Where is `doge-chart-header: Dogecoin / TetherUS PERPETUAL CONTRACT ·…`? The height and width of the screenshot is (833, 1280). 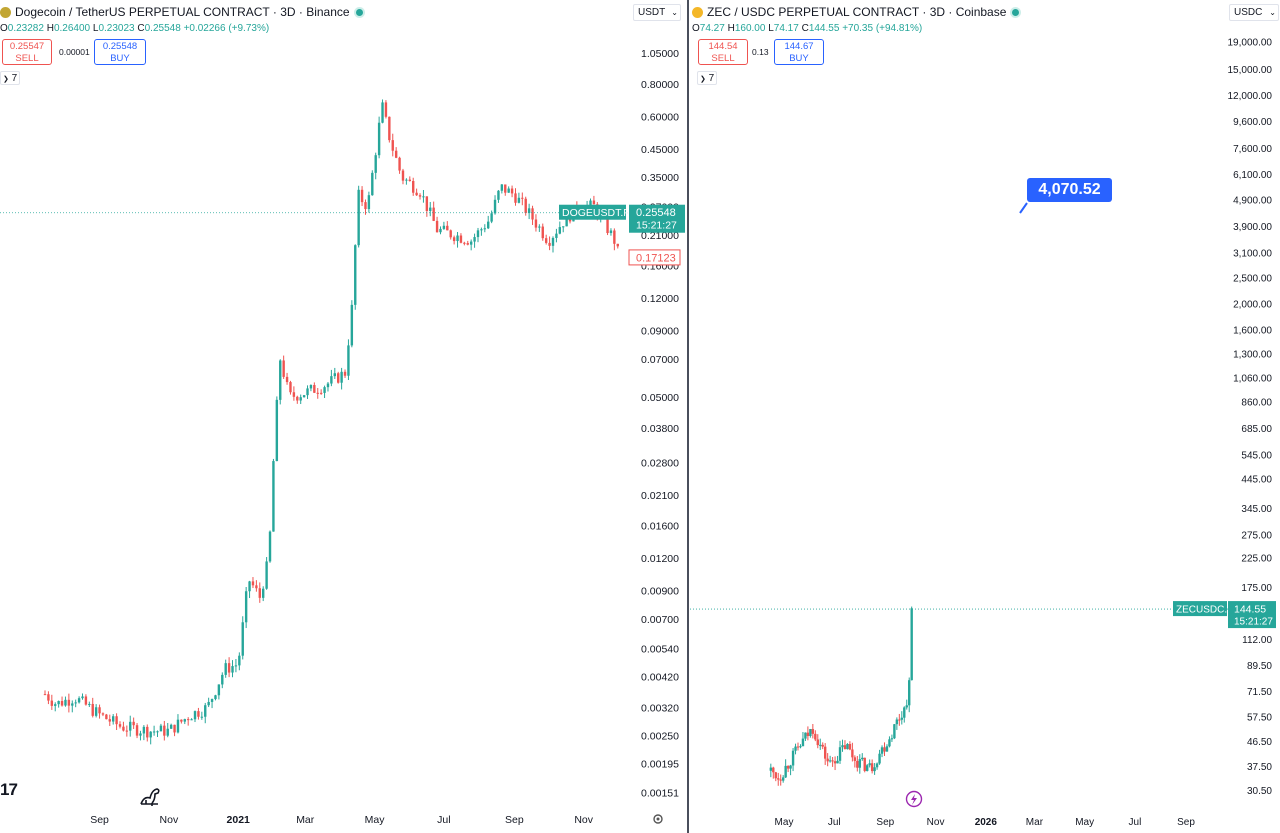
doge-chart-header: Dogecoin / TetherUS PERPETUAL CONTRACT ·… is located at coordinates (181, 12).